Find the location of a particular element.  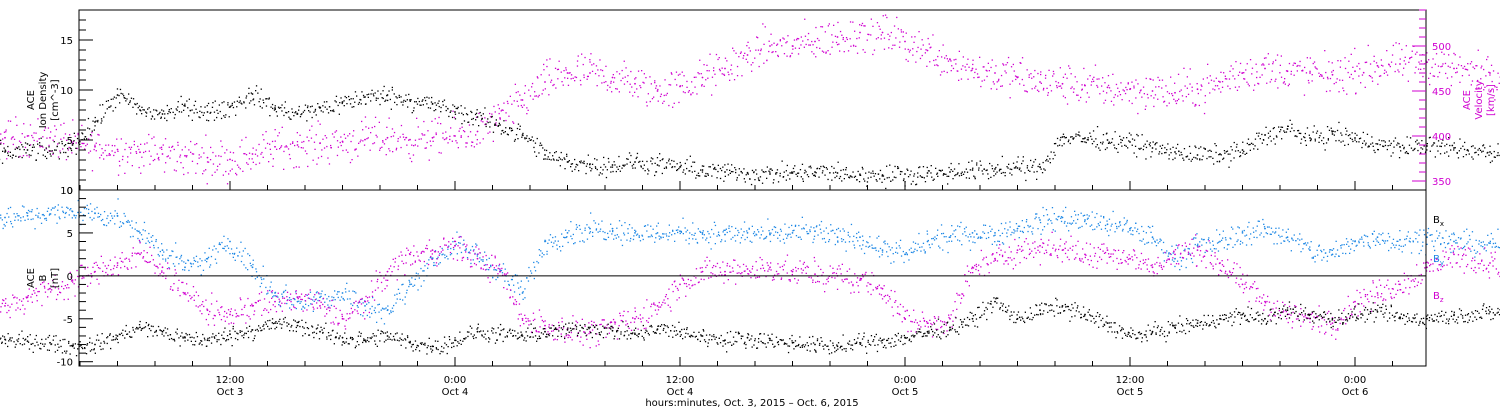

velocity-tick-label: 500 is located at coordinates (1441, 47).